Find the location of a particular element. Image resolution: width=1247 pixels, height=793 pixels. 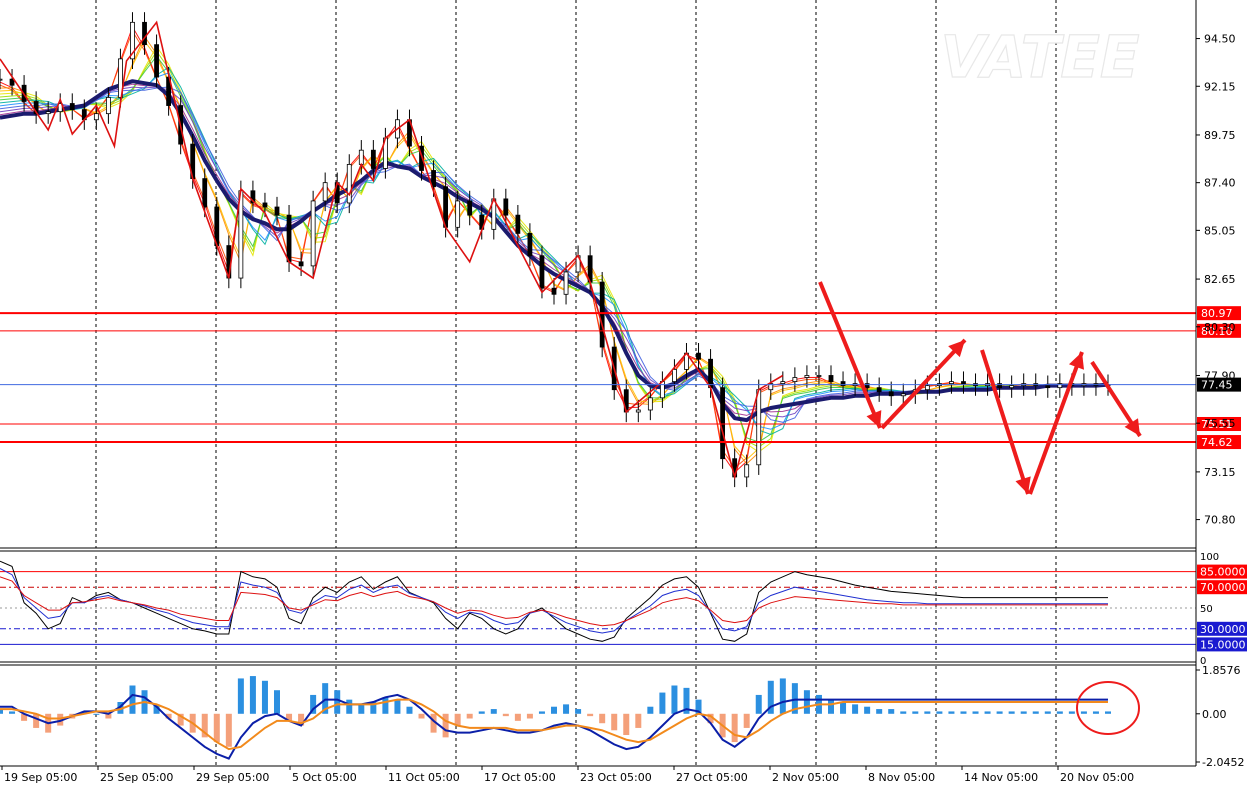

stochastic-axis: 85.0000 70.0000 30.0000 15.0000 100 50 0 is located at coordinates (1222, 609).